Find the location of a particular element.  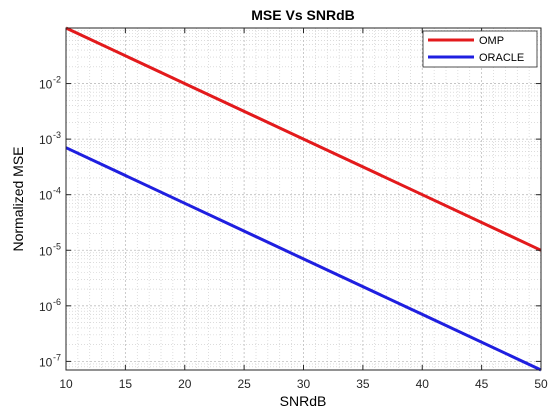

x-tick-label: 50 is located at coordinates (541, 384).